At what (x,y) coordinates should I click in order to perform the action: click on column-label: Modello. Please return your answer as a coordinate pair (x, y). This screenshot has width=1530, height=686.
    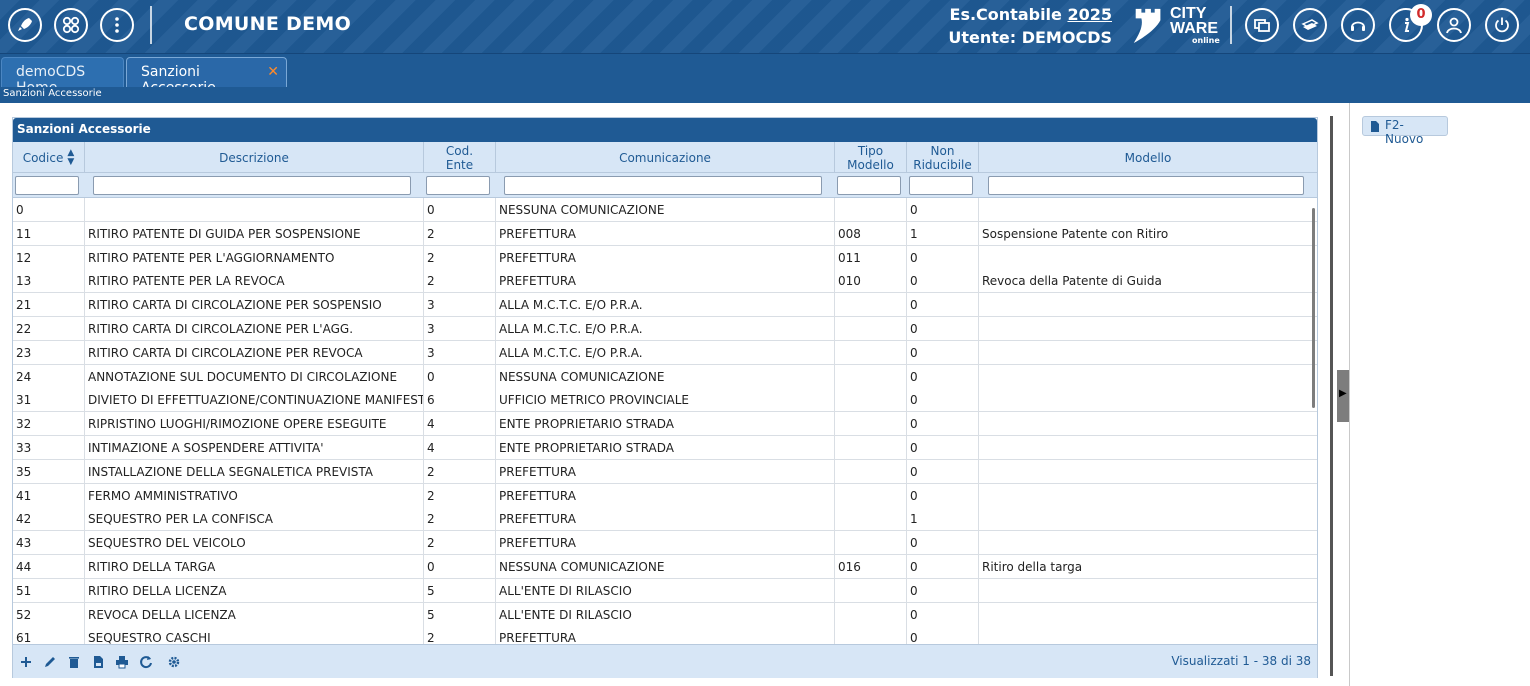
    Looking at the image, I should click on (1148, 157).